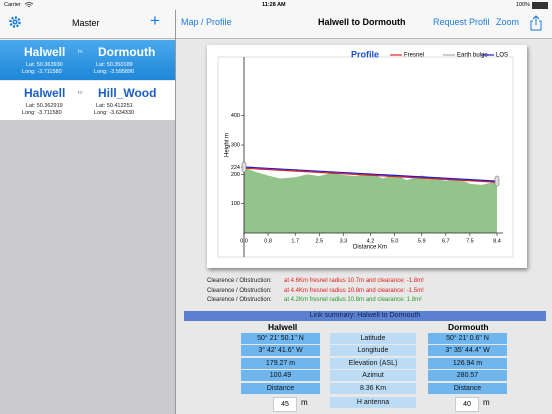  Describe the element at coordinates (114, 65) in the screenshot. I see `to-lat: Lat: 50.350189` at that location.